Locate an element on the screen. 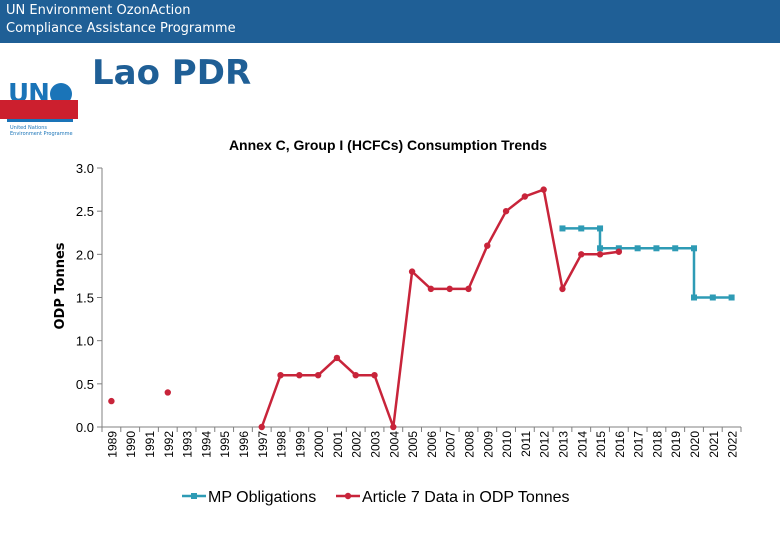  x-tick-label: 2000 is located at coordinates (319, 444).